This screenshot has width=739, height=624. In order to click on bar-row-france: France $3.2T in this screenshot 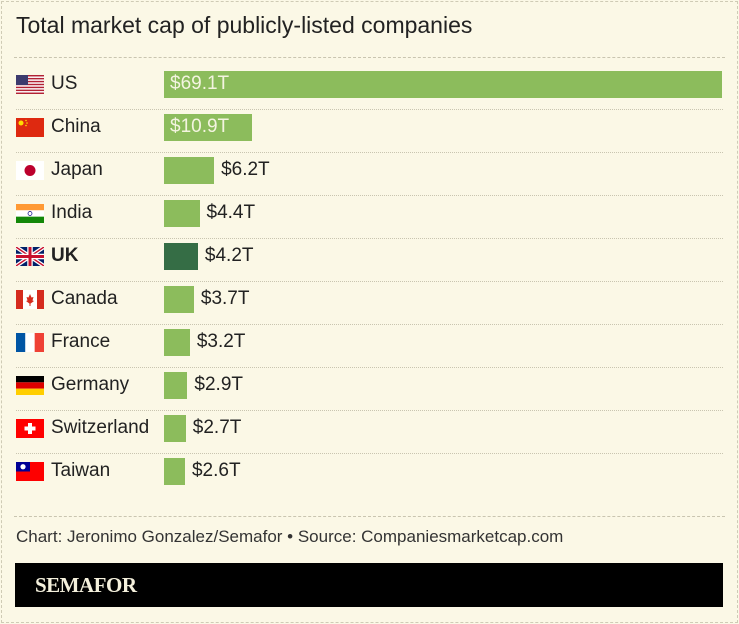, I will do `click(369, 346)`.